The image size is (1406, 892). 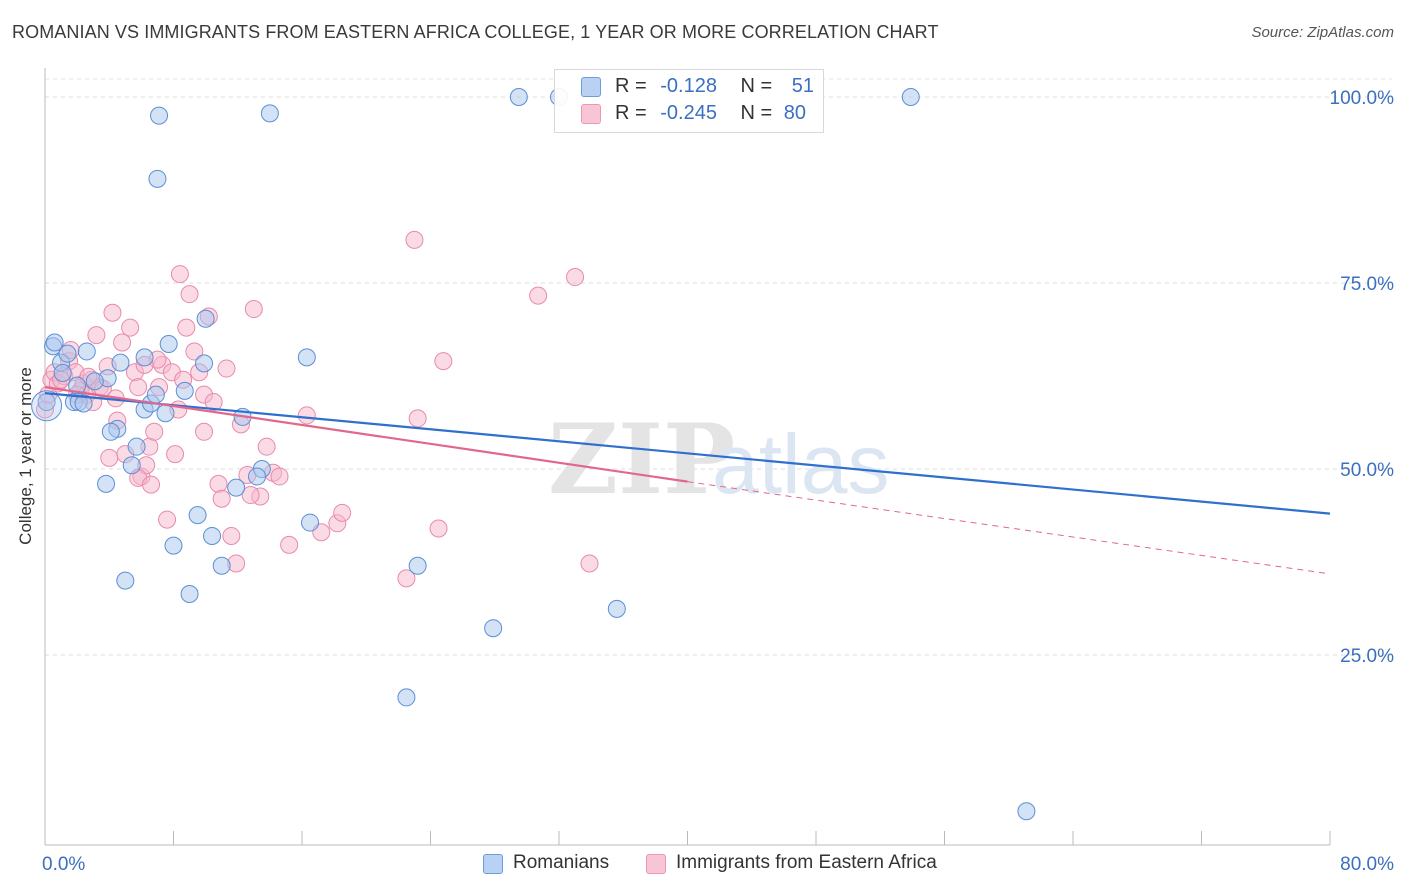 I want to click on correlation-legend: R = -0.128 N = 51 R = -0.245 N = 80, so click(x=689, y=101).